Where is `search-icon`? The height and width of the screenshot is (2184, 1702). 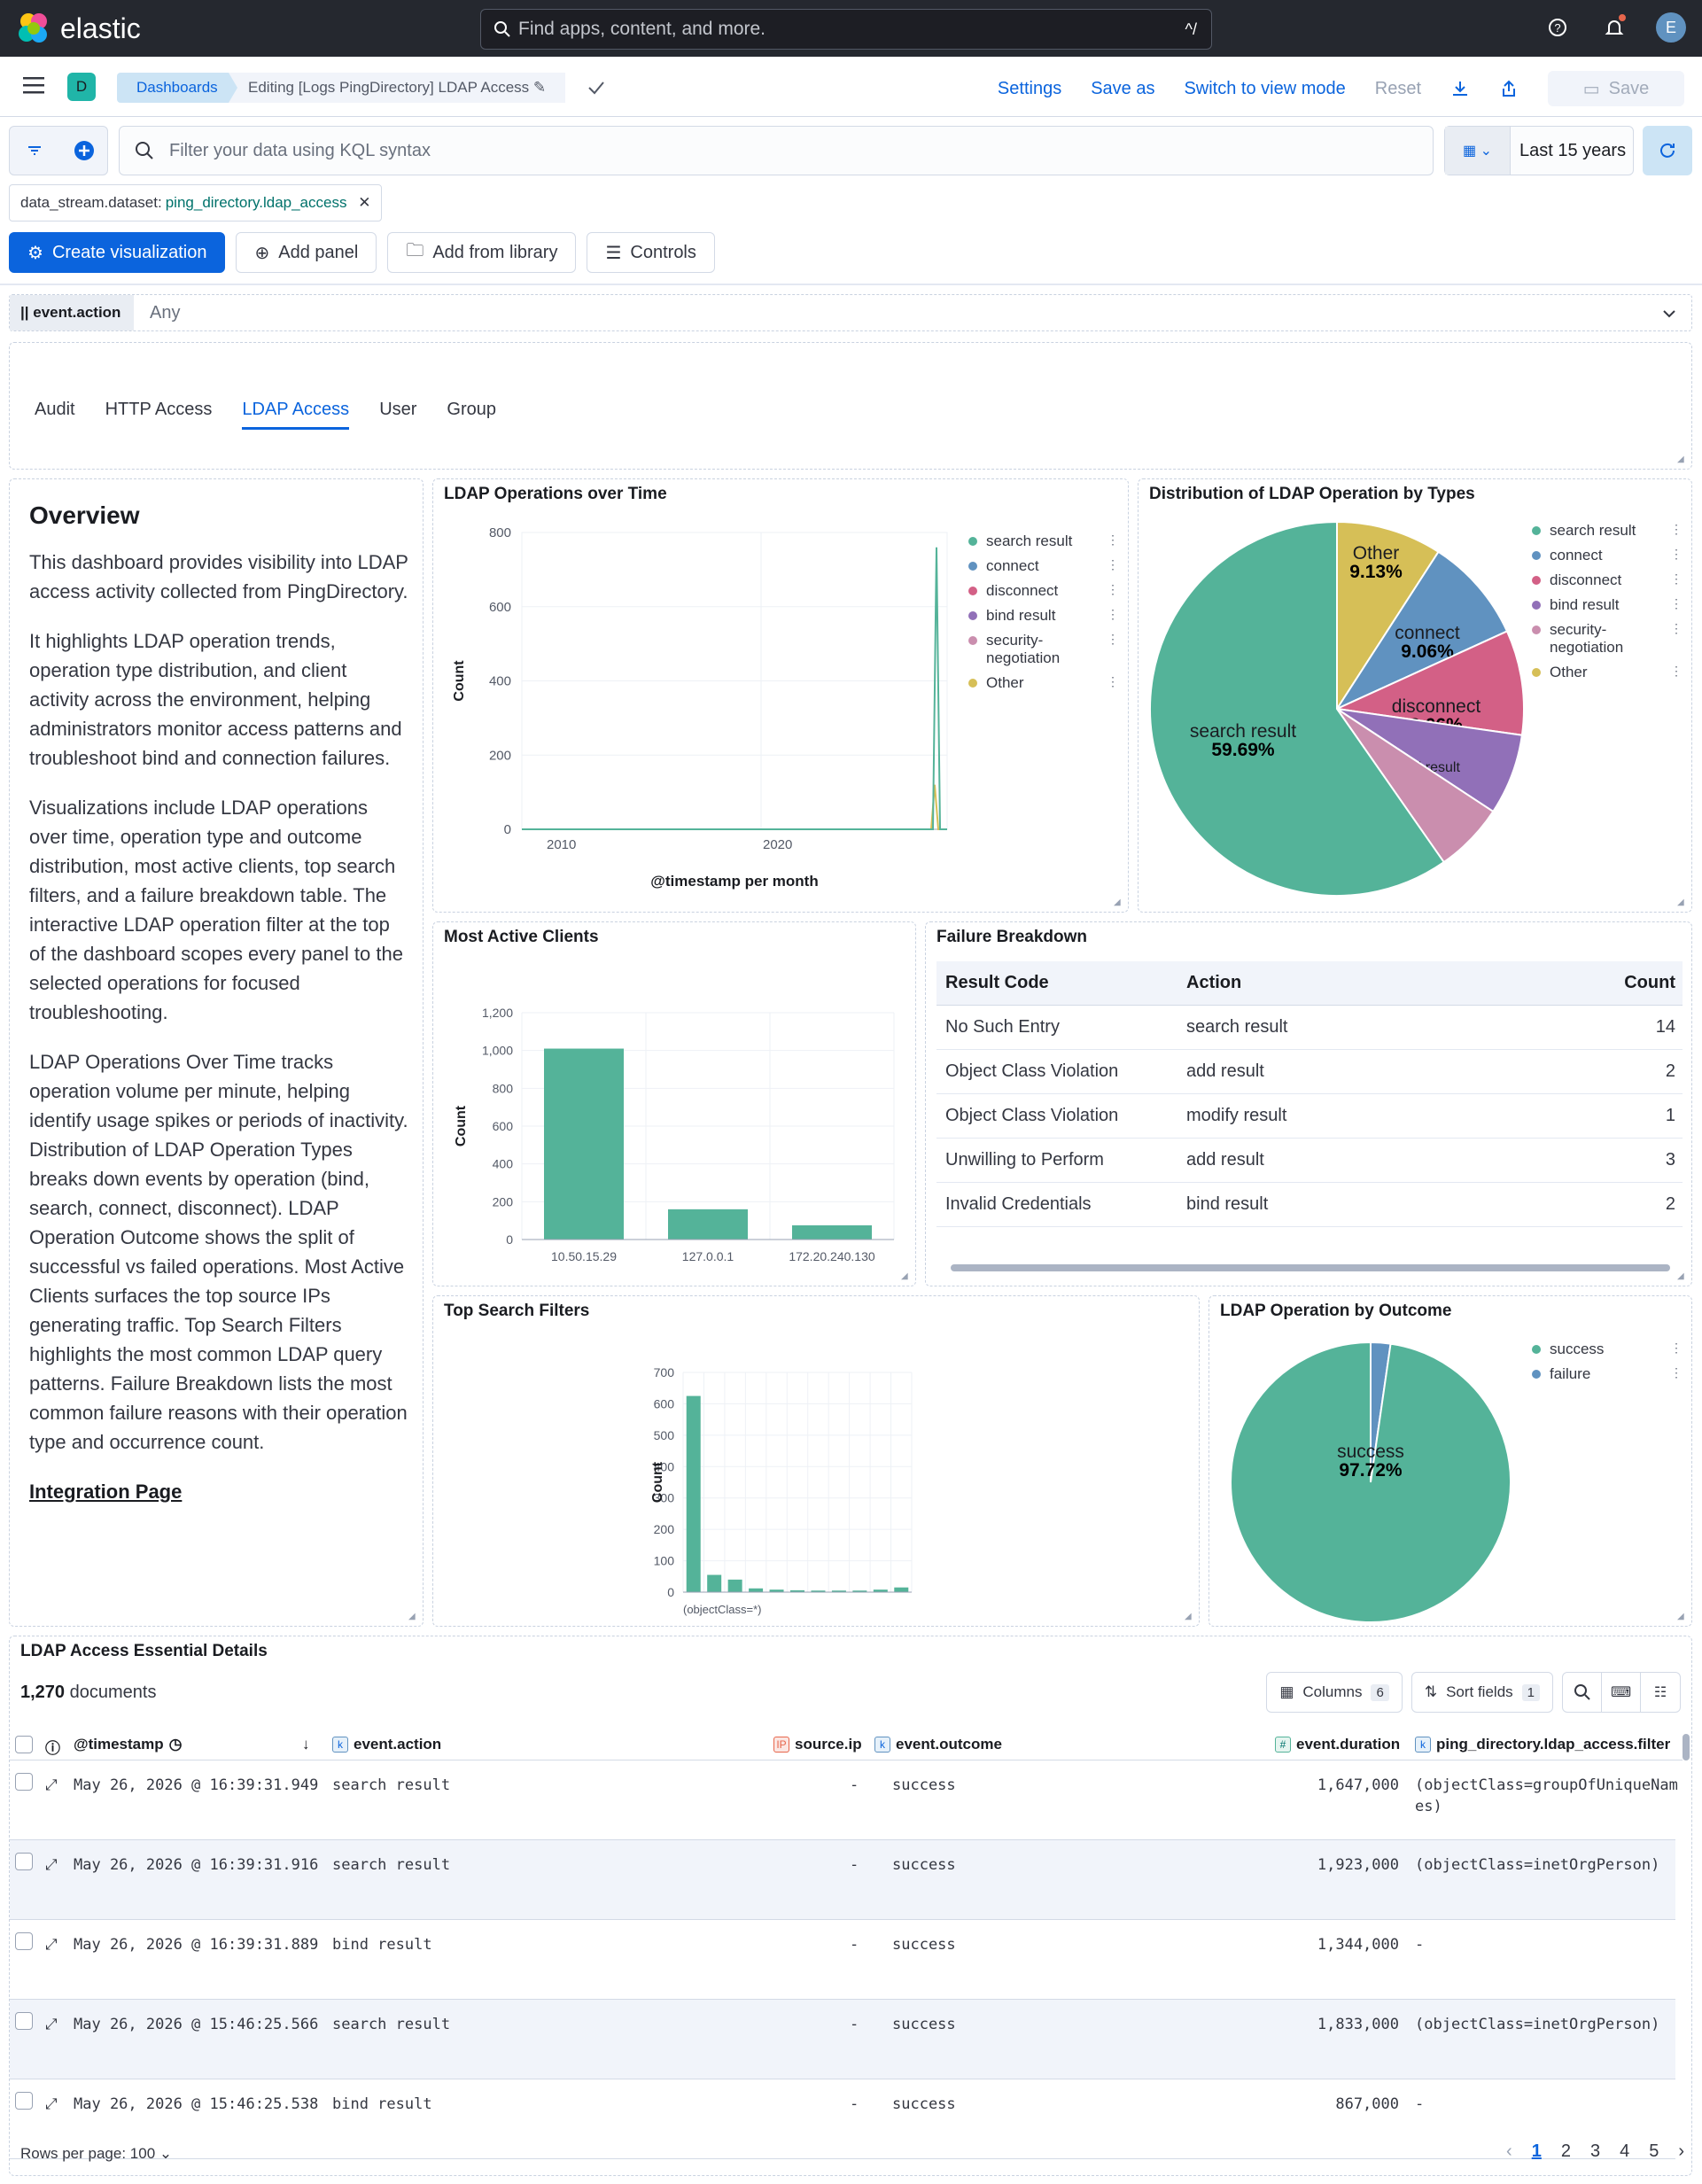 search-icon is located at coordinates (1582, 1692).